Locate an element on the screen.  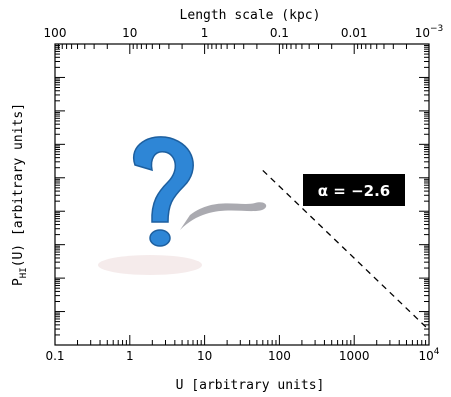
top-tick-label: 0.1 is located at coordinates (279, 33).